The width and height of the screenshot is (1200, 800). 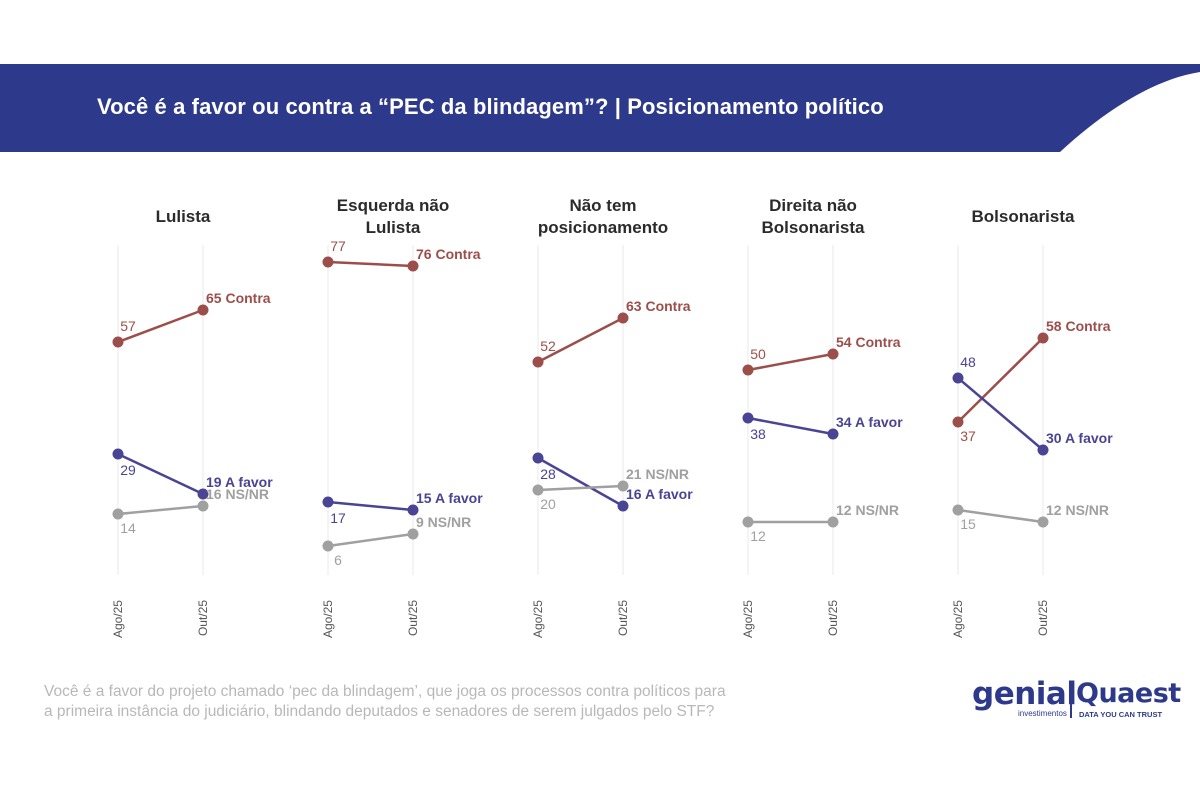 What do you see at coordinates (203, 494) in the screenshot?
I see `panel-1-a-favor-point-out` at bounding box center [203, 494].